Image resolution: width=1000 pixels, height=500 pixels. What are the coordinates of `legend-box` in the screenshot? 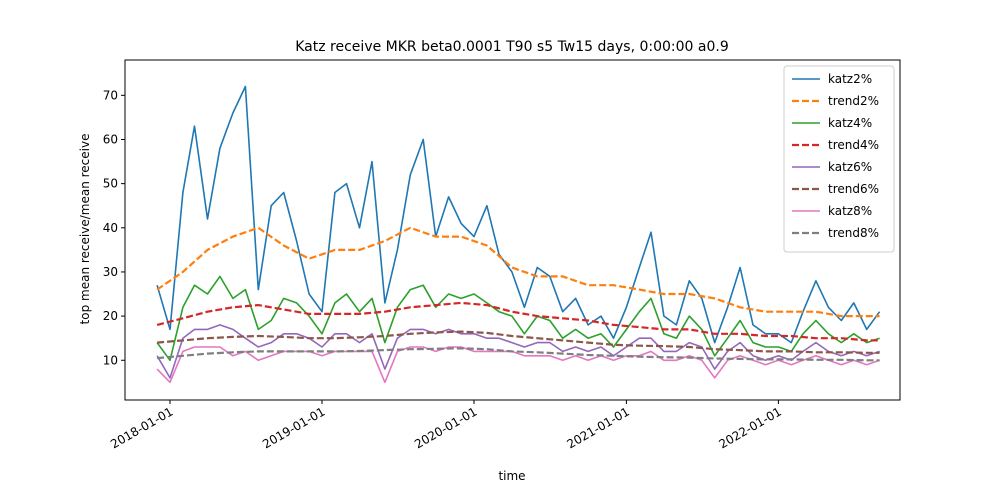 It's located at (839, 159).